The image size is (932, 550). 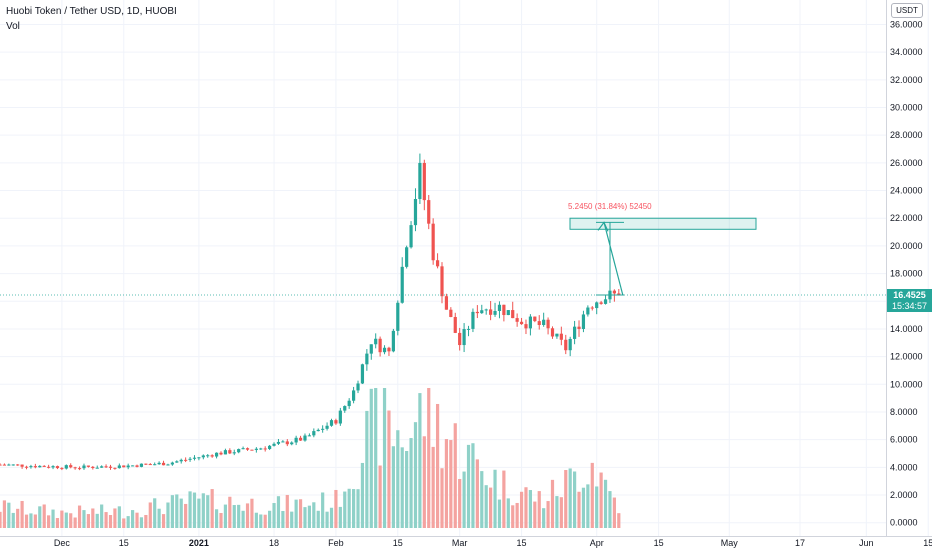 I want to click on x-tick-label: Feb, so click(x=336, y=543).